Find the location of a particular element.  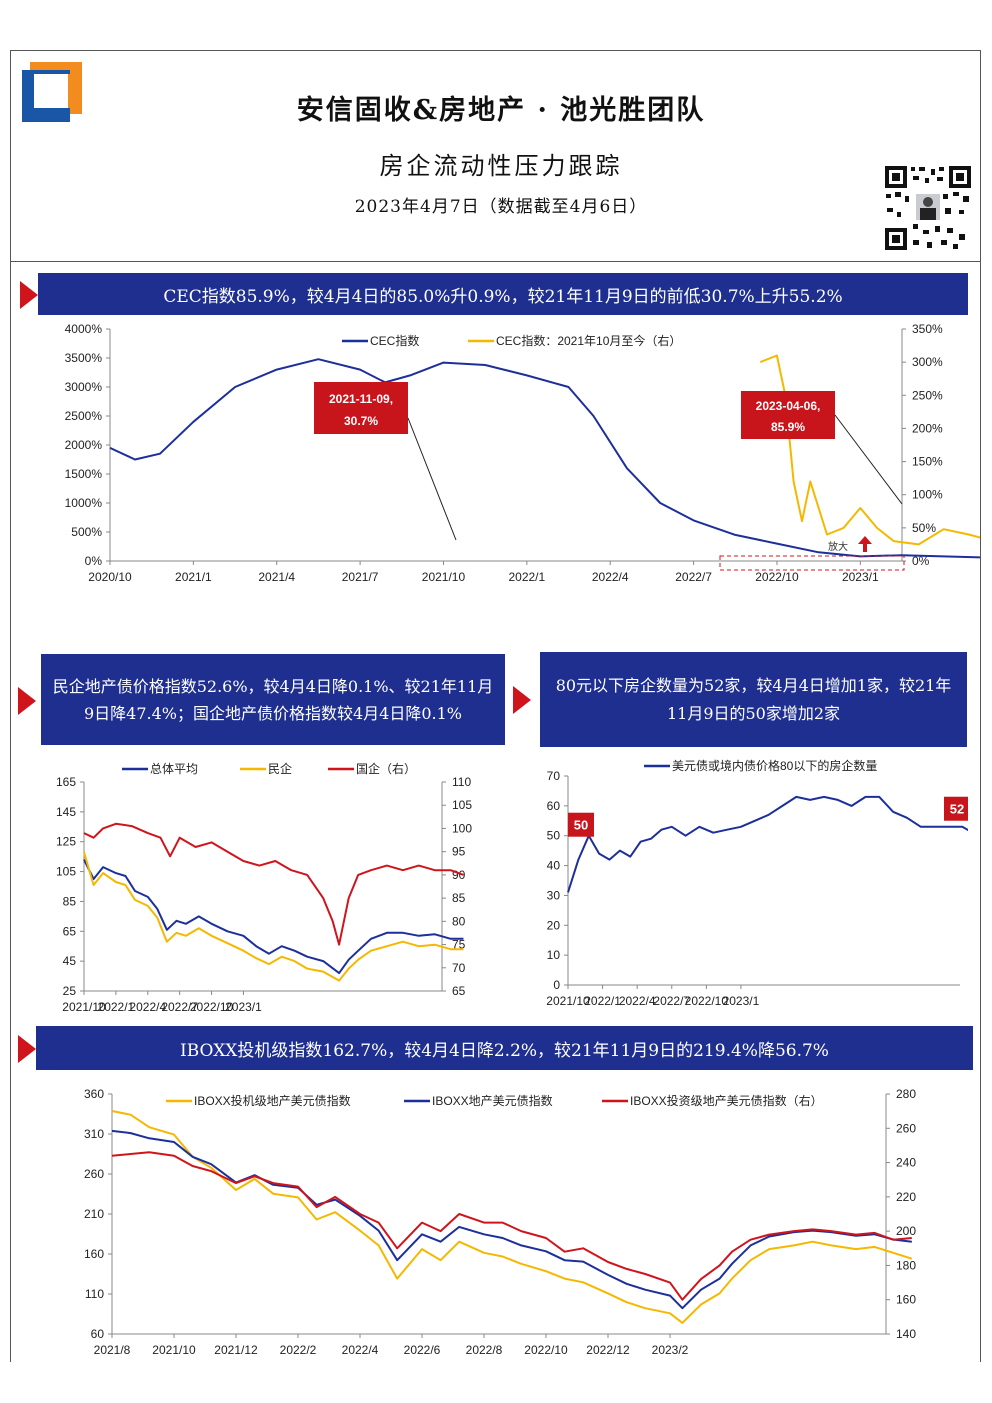

header-divider is located at coordinates (495, 261).